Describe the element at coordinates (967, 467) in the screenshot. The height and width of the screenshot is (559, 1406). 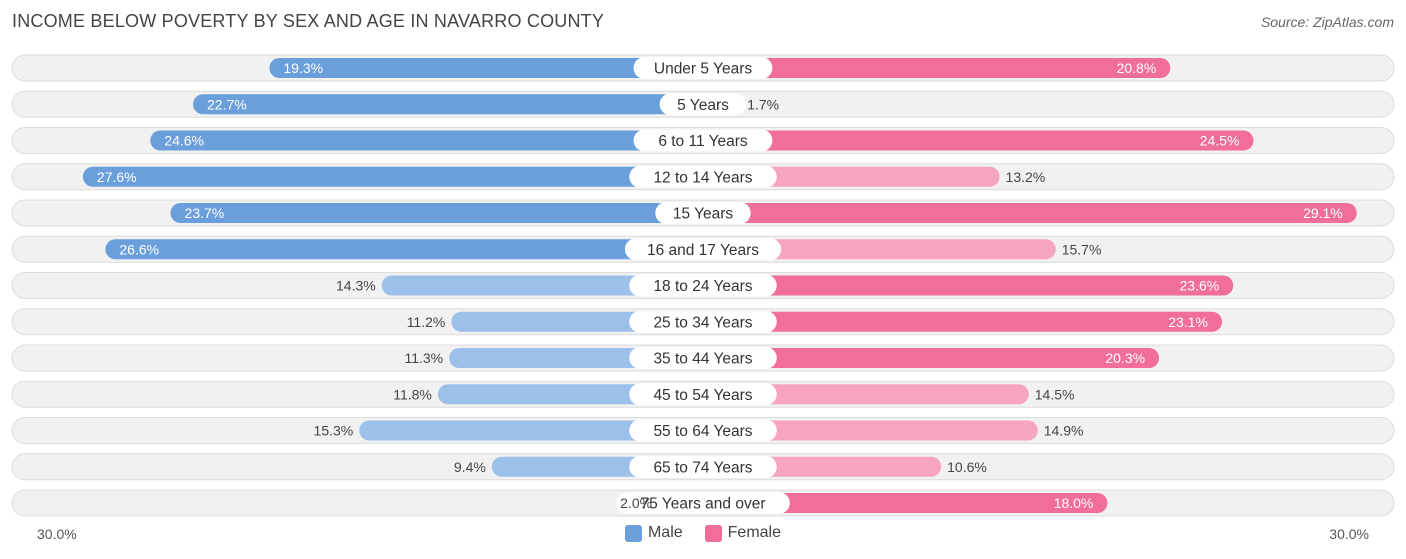
I see `female-value-label: 10.6%` at that location.